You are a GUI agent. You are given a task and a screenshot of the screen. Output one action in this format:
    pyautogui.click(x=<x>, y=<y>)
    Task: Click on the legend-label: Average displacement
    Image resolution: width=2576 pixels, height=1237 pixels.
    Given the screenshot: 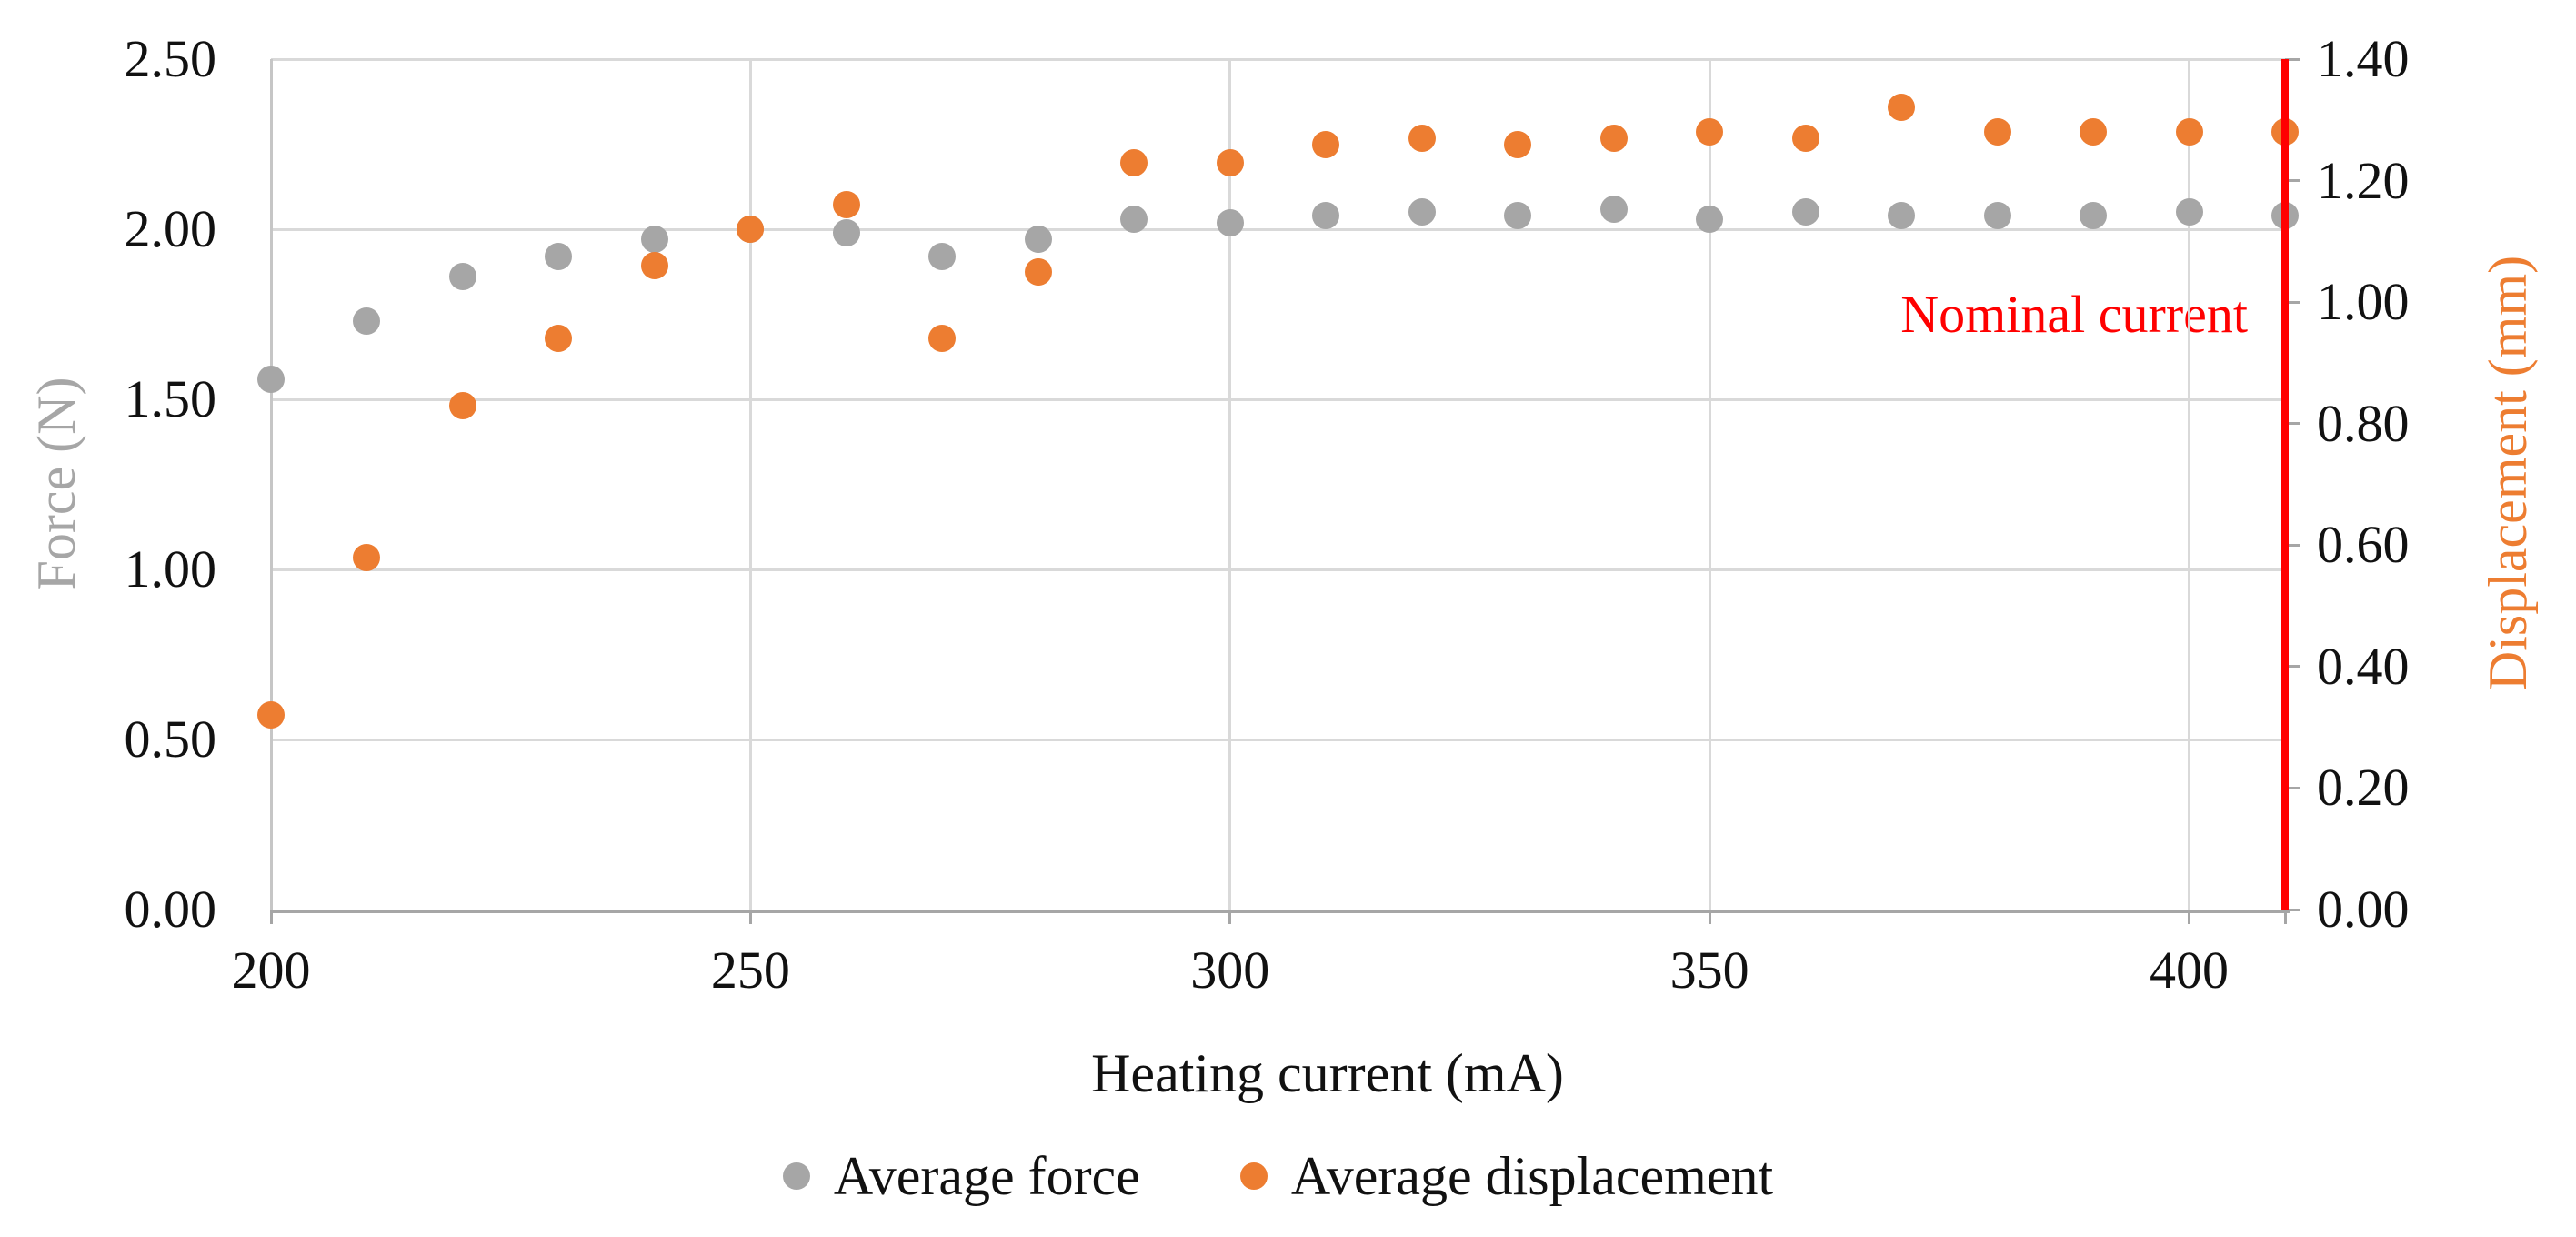 What is the action you would take?
    pyautogui.click(x=1532, y=1176)
    